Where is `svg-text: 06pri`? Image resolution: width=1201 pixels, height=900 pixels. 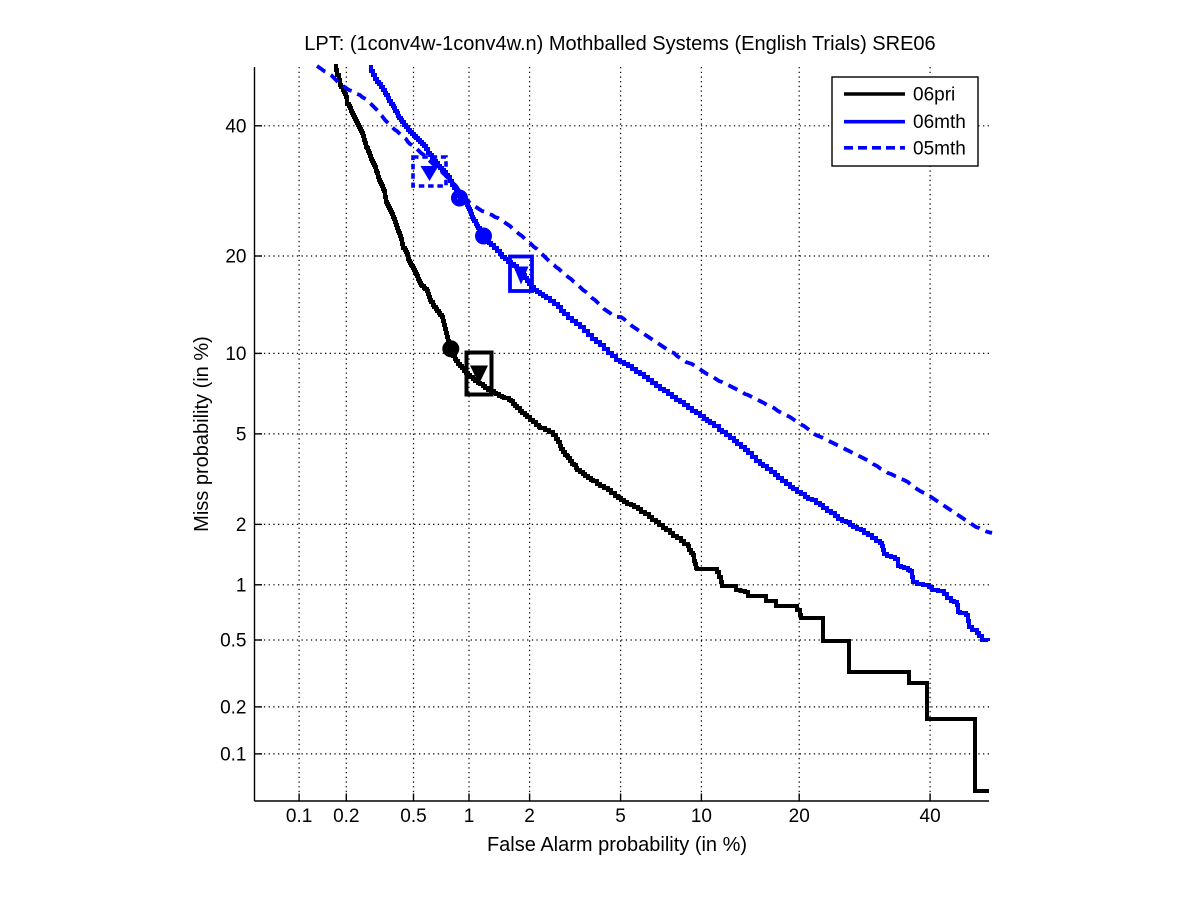
svg-text: 06pri is located at coordinates (934, 95).